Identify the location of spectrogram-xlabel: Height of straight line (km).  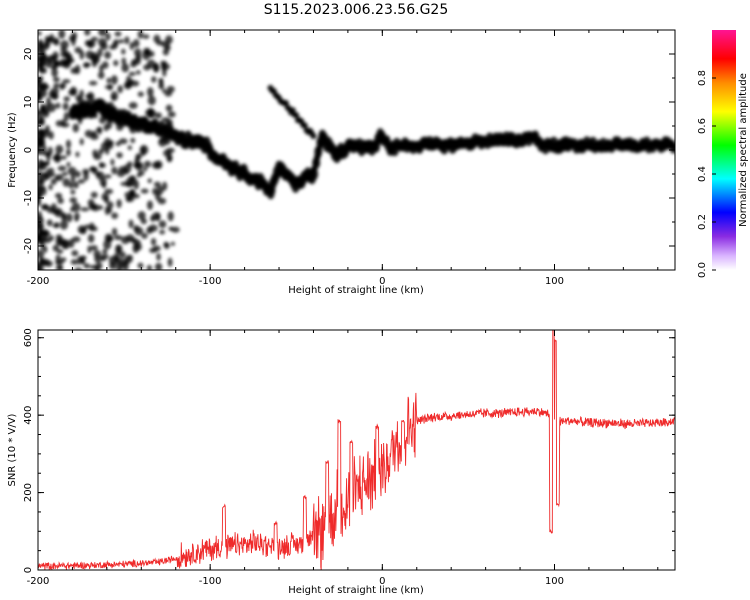
(356, 290).